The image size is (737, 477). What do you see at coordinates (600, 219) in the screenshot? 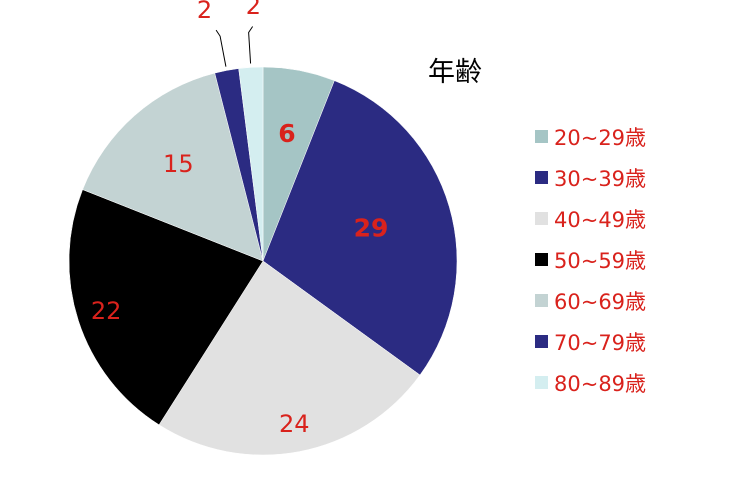
I see `legend-label: 40~49歳` at bounding box center [600, 219].